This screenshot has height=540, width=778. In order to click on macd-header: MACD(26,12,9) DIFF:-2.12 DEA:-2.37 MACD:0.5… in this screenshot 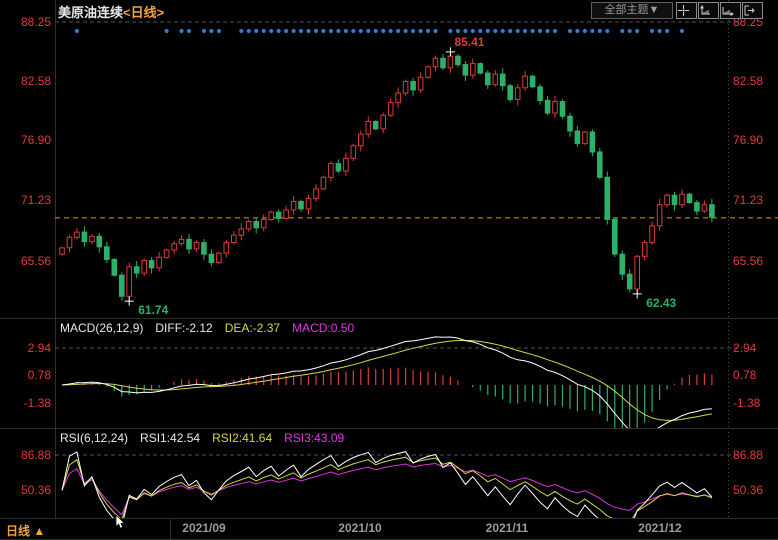, I will do `click(213, 328)`.